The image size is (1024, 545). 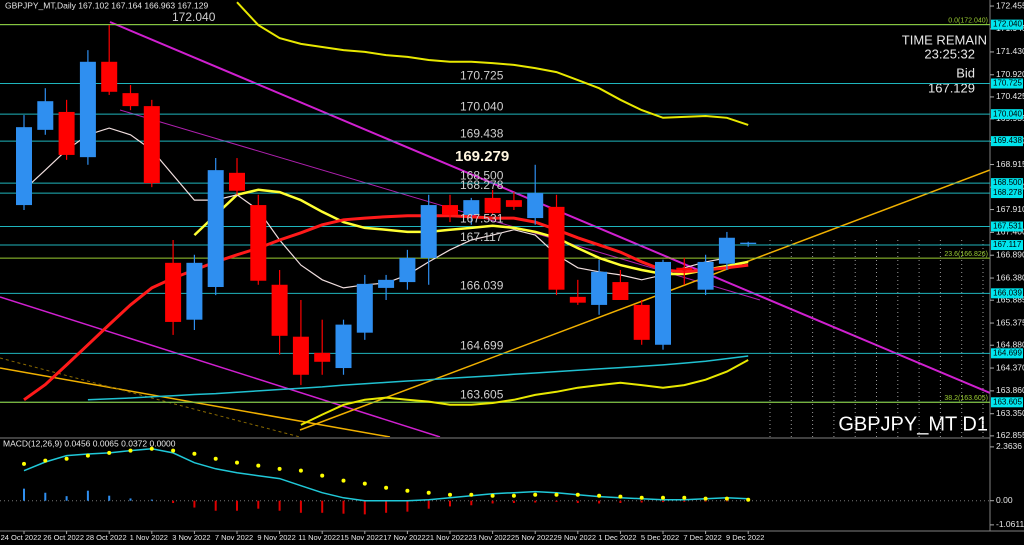 I want to click on level-axis-label: 169.438, so click(x=1007, y=140).